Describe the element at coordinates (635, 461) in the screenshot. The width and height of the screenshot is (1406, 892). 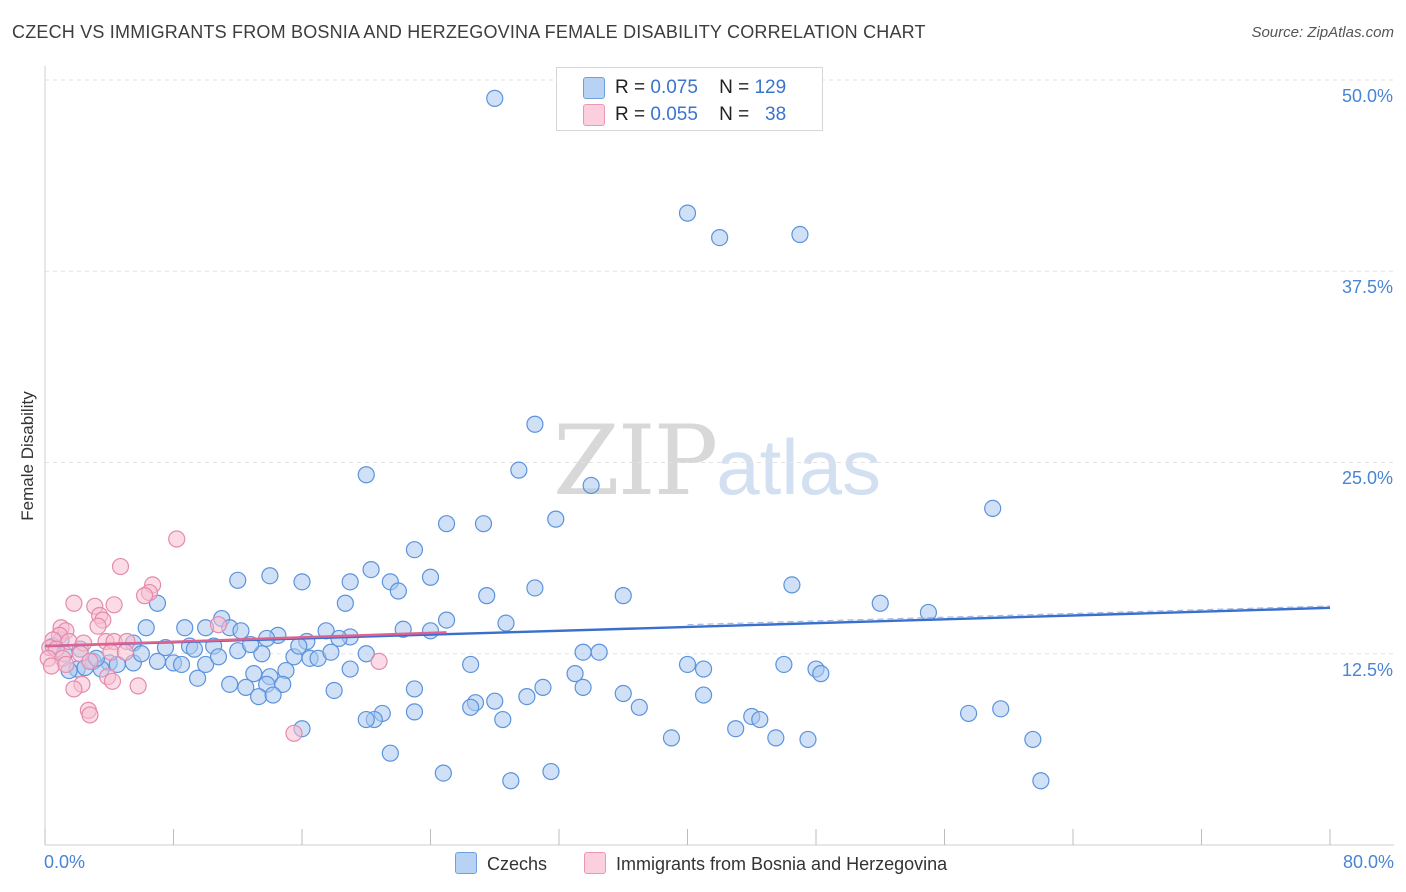
I see `watermark-zip: ZIP` at that location.